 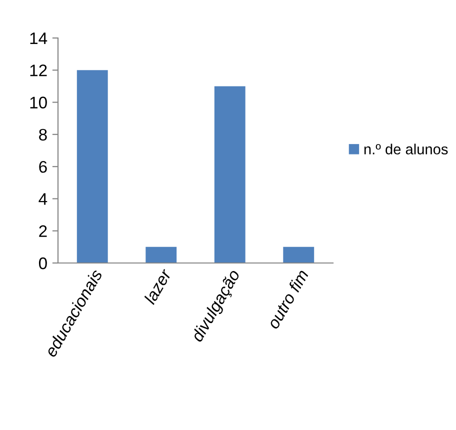 I want to click on legend-label: n.º de alunos, so click(x=406, y=149).